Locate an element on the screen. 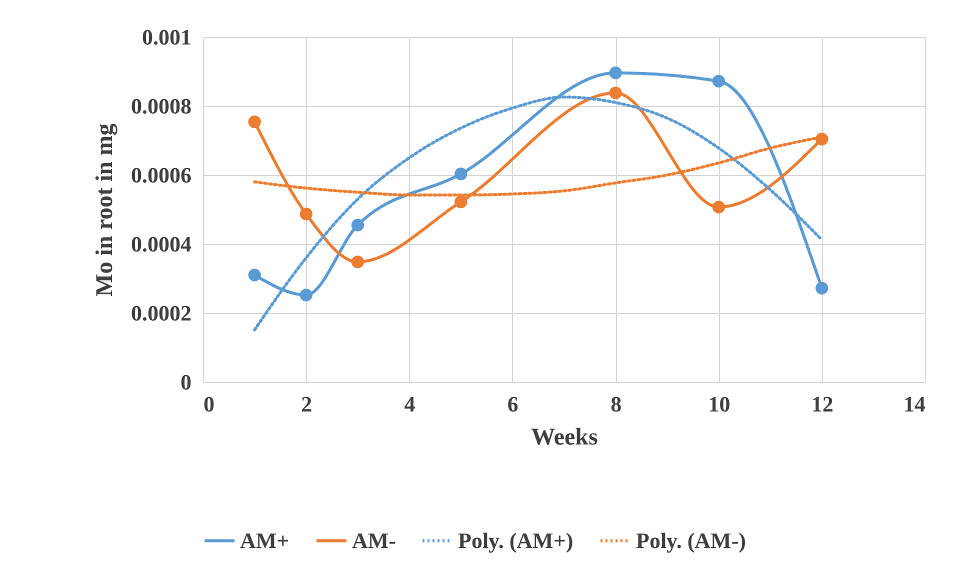  x-tick-label: 2 is located at coordinates (306, 404).